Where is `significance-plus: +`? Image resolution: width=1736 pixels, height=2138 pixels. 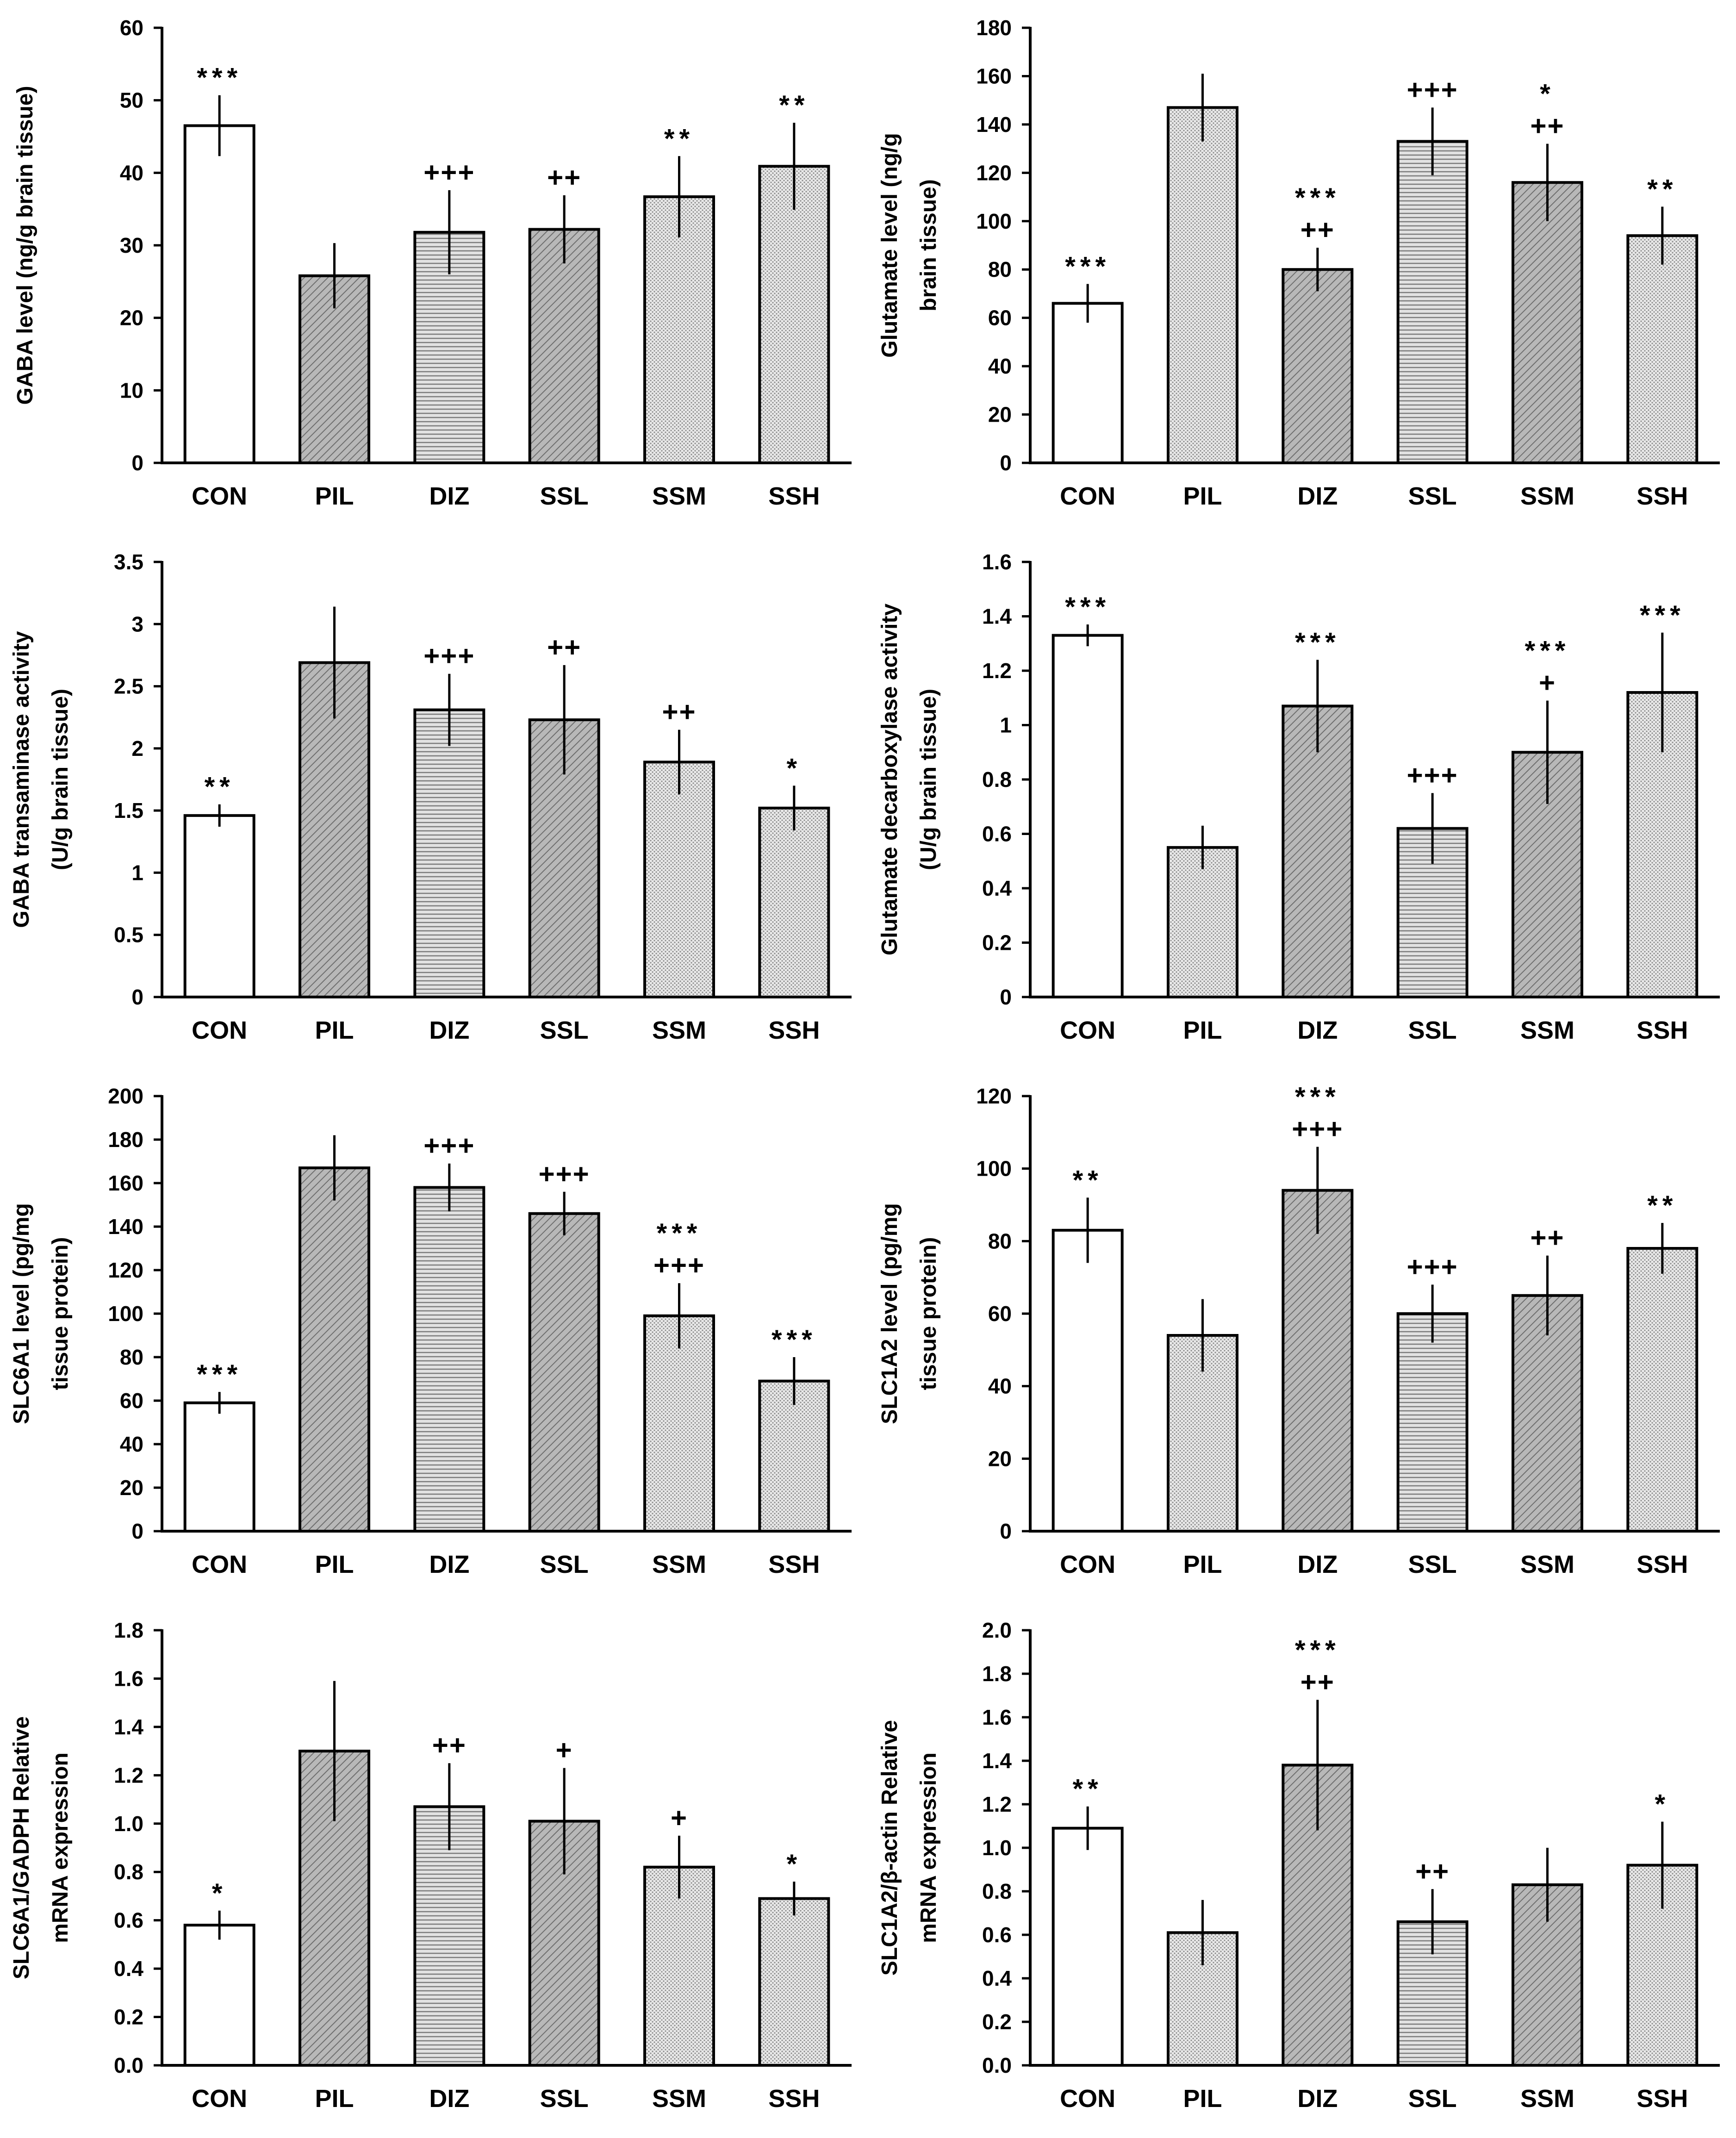 significance-plus: + is located at coordinates (1547, 683).